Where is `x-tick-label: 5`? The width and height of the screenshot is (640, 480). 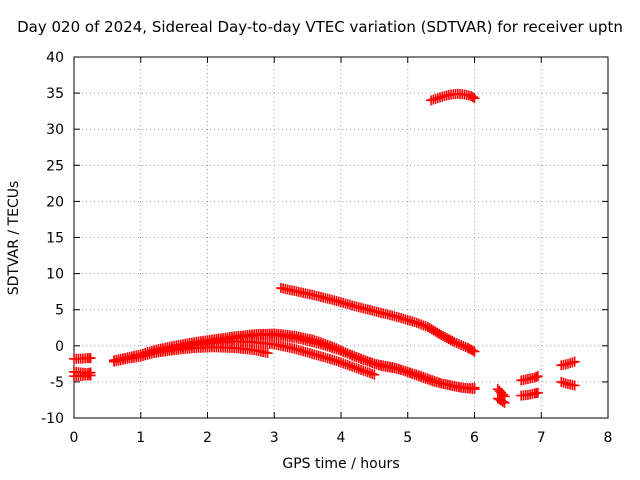 x-tick-label: 5 is located at coordinates (407, 438).